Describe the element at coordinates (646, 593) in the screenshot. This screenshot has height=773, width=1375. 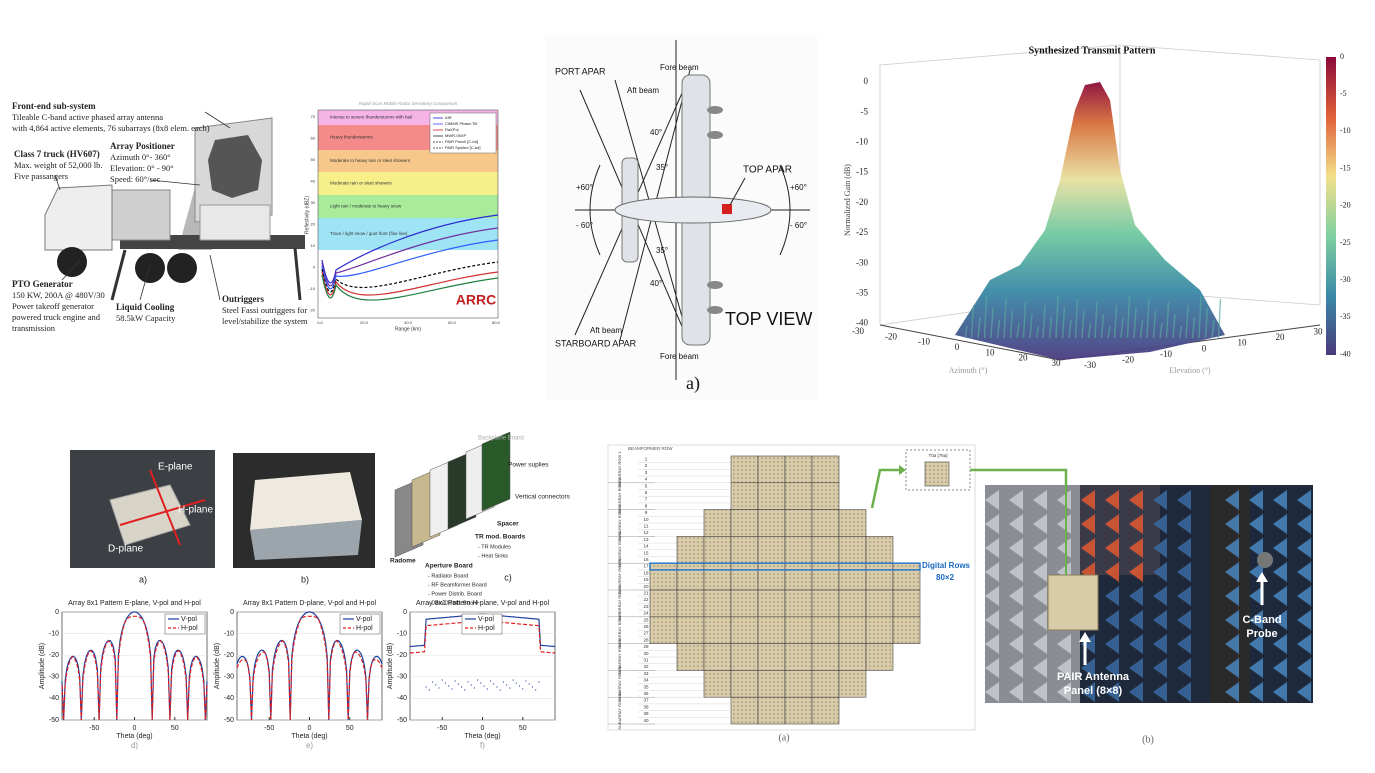
I see `label: 21` at that location.